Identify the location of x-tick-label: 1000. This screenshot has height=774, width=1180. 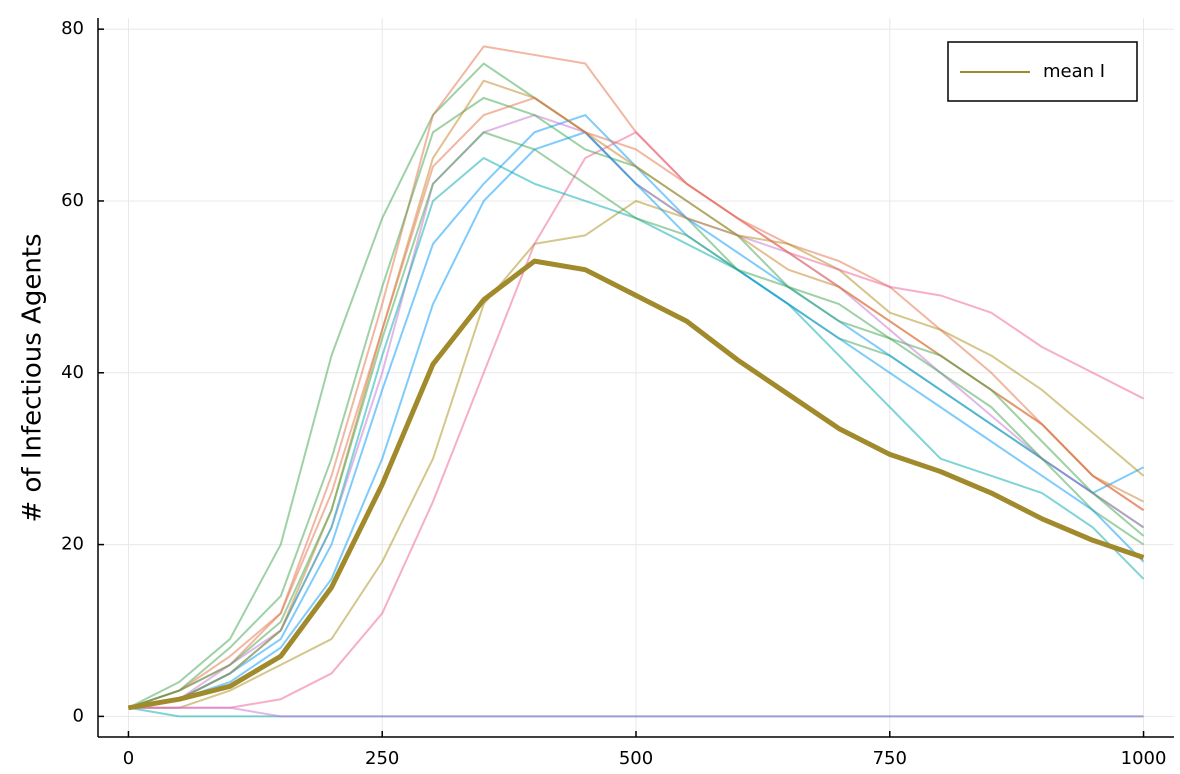
(1144, 758).